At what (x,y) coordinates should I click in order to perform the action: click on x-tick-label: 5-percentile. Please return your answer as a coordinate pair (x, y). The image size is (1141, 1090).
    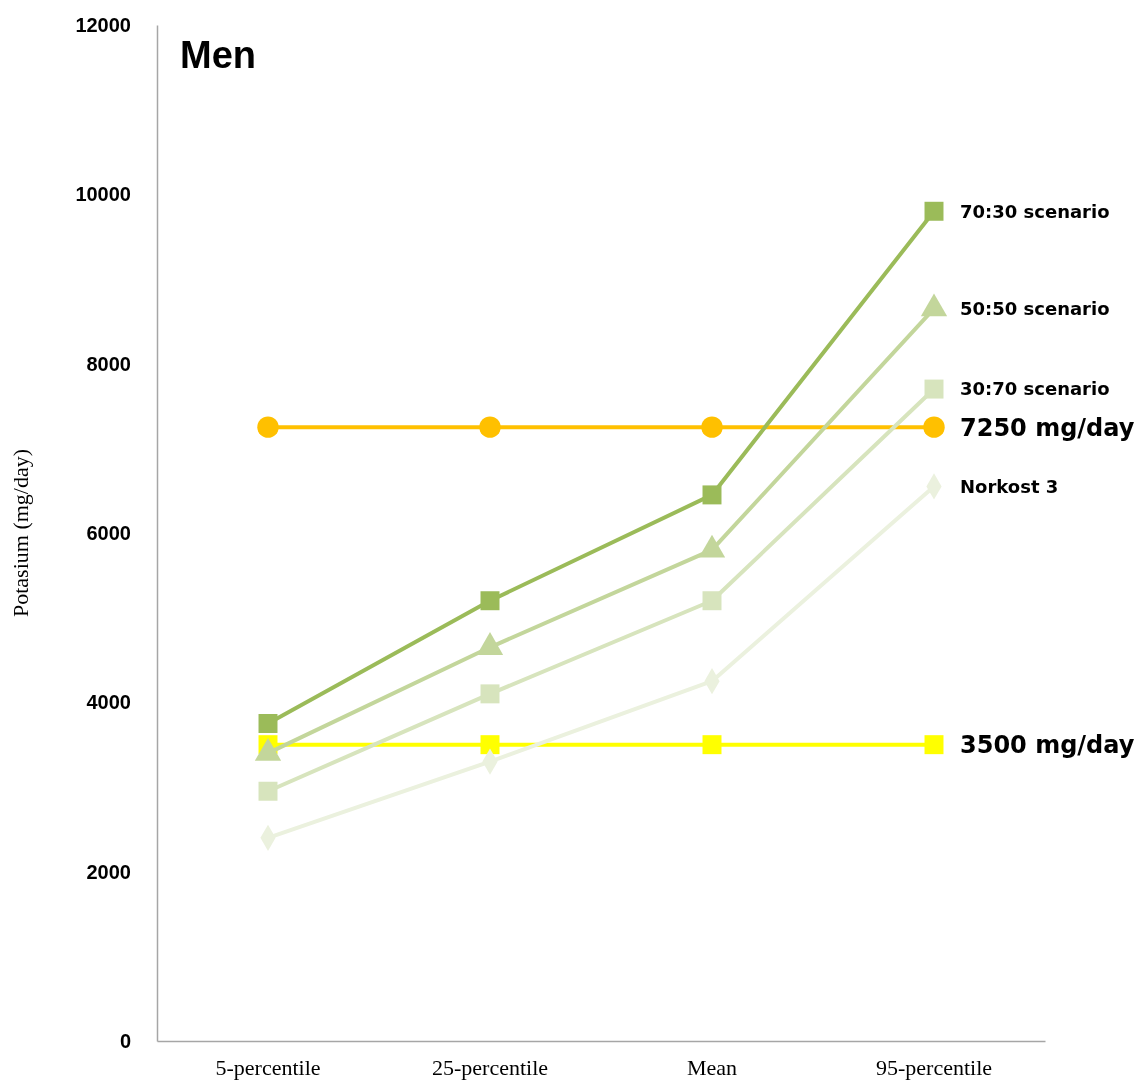
    Looking at the image, I should click on (268, 1067).